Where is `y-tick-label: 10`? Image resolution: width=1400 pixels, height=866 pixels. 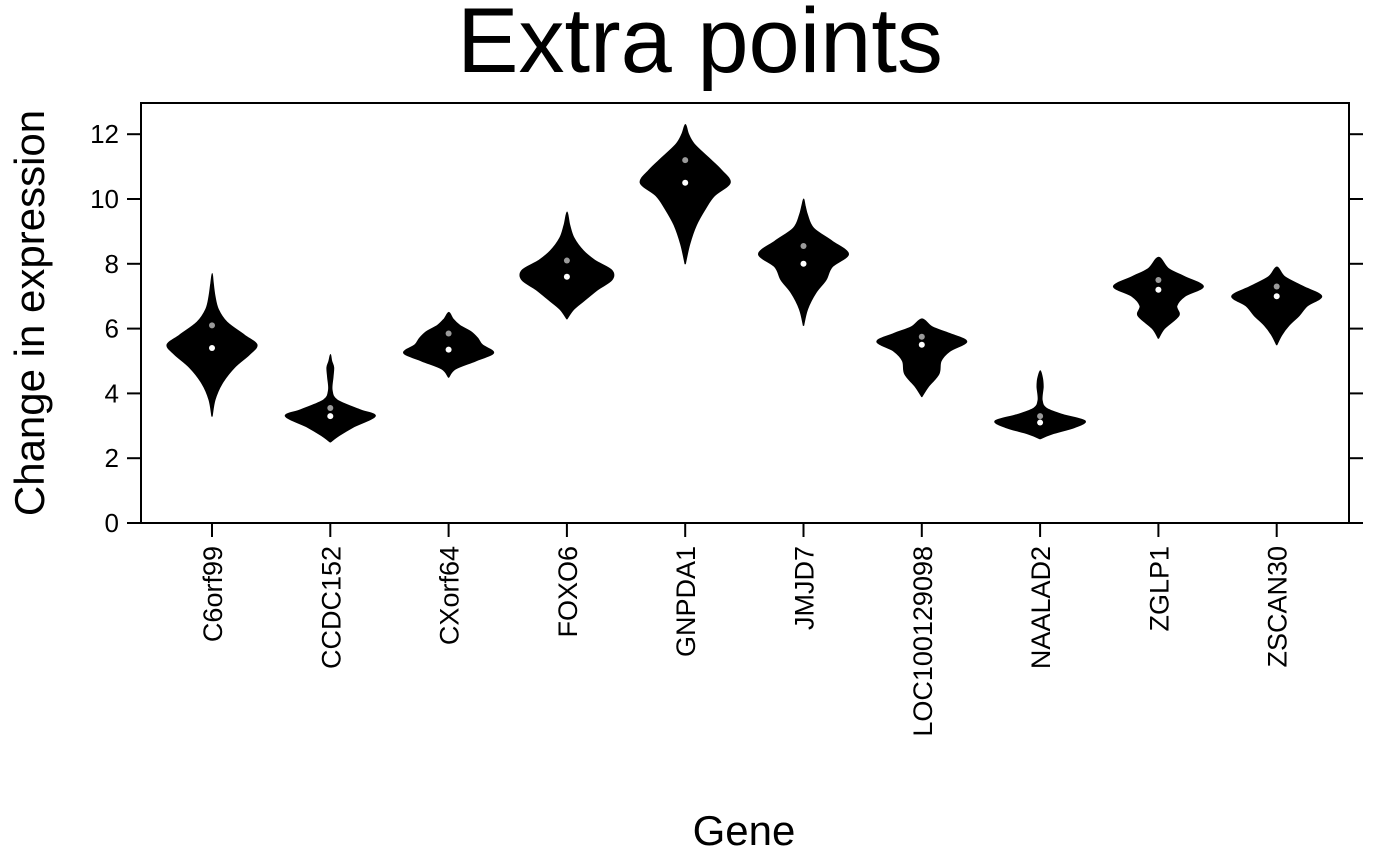
y-tick-label: 10 is located at coordinates (104, 199).